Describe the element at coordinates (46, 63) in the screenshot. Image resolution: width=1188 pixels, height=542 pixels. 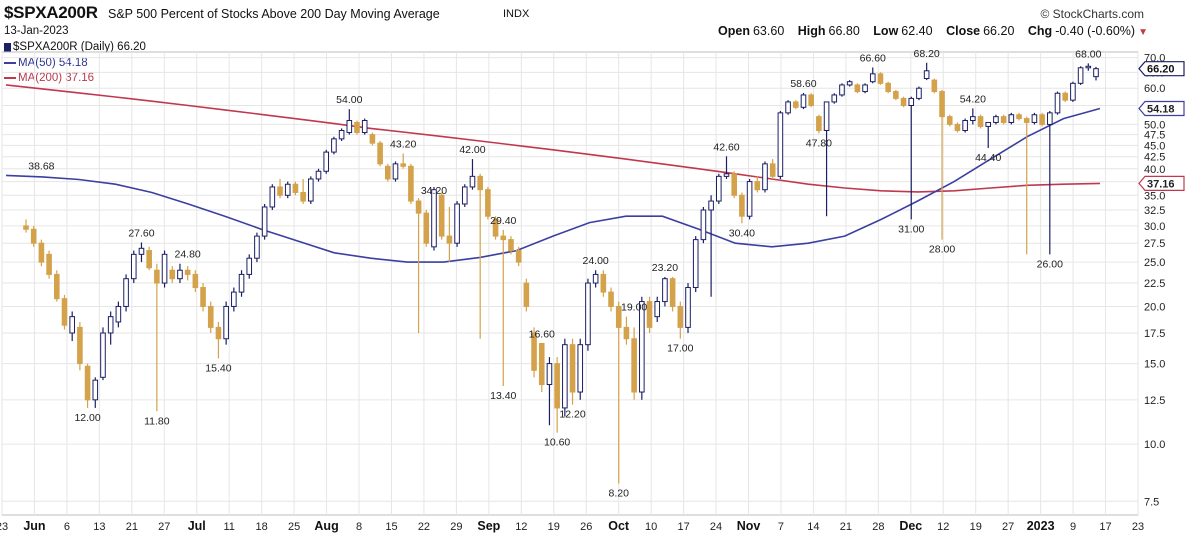
I see `legend-ma50: MA(50) 54.18` at that location.